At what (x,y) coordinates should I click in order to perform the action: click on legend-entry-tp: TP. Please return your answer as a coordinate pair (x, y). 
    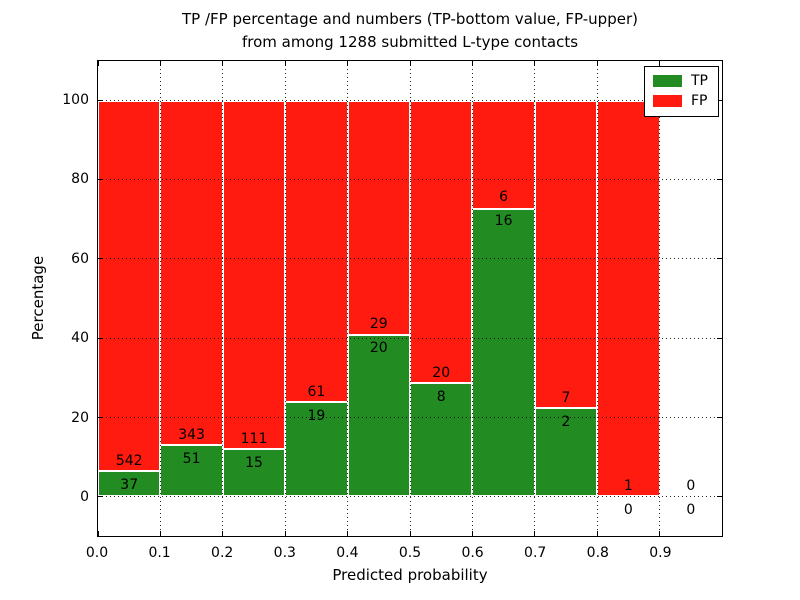
    Looking at the image, I should click on (681, 81).